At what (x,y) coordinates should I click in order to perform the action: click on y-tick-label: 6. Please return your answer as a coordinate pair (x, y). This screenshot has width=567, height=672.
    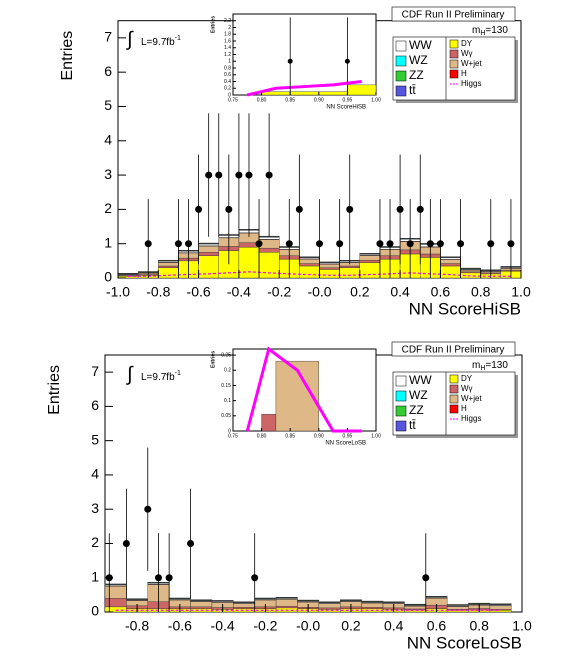
    Looking at the image, I should click on (95, 405).